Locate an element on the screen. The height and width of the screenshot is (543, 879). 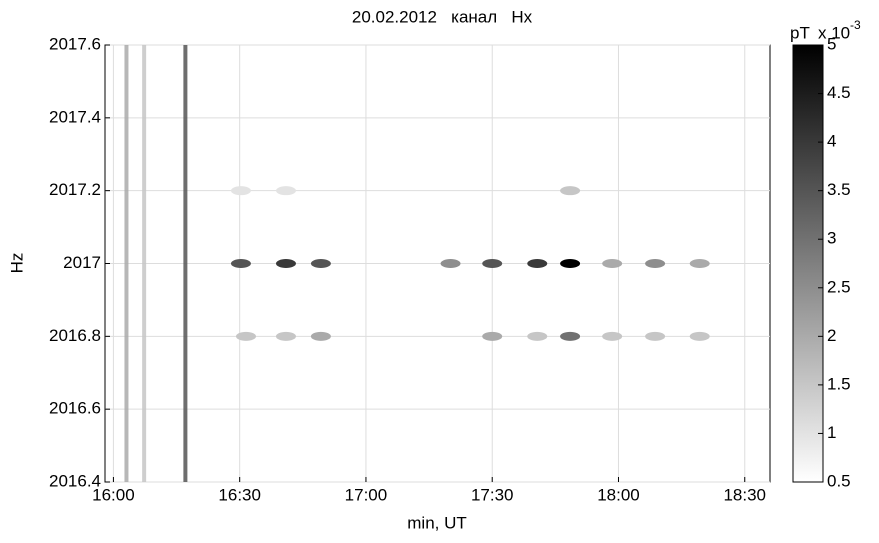
colorbar-tick-label: 4.5 is located at coordinates (839, 92).